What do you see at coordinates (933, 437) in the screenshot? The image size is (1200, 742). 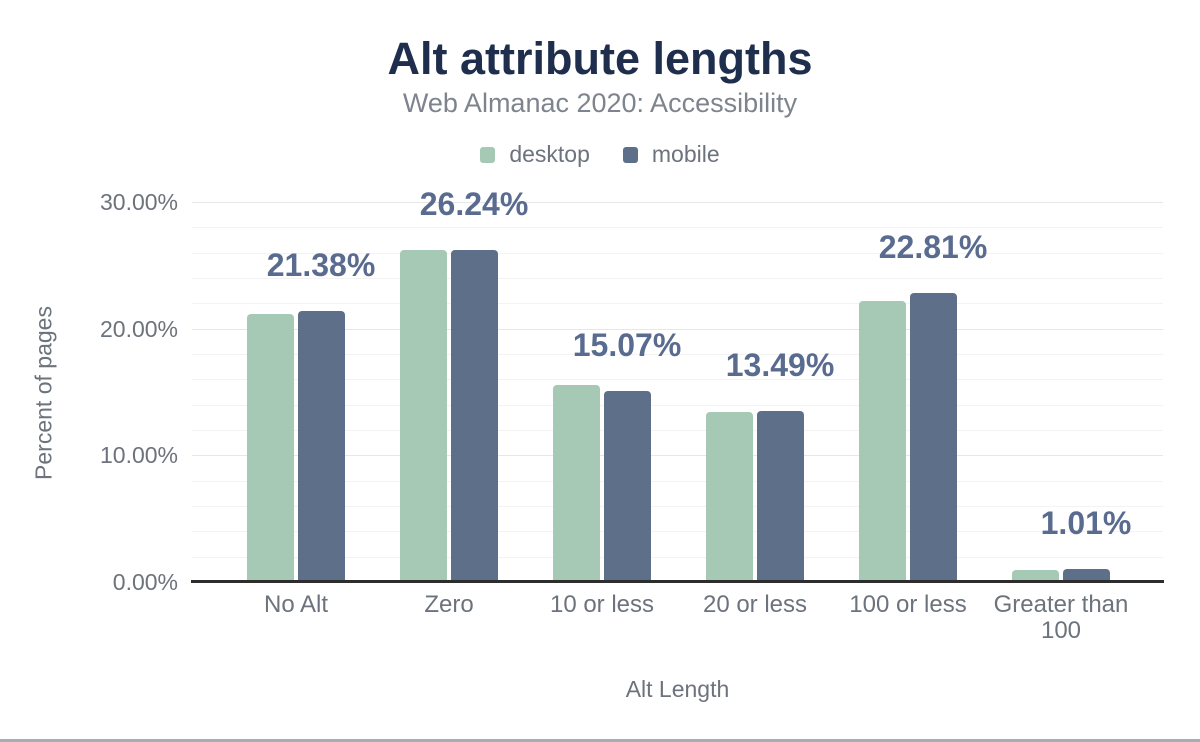 I see `bar-mobile-100-or-less` at bounding box center [933, 437].